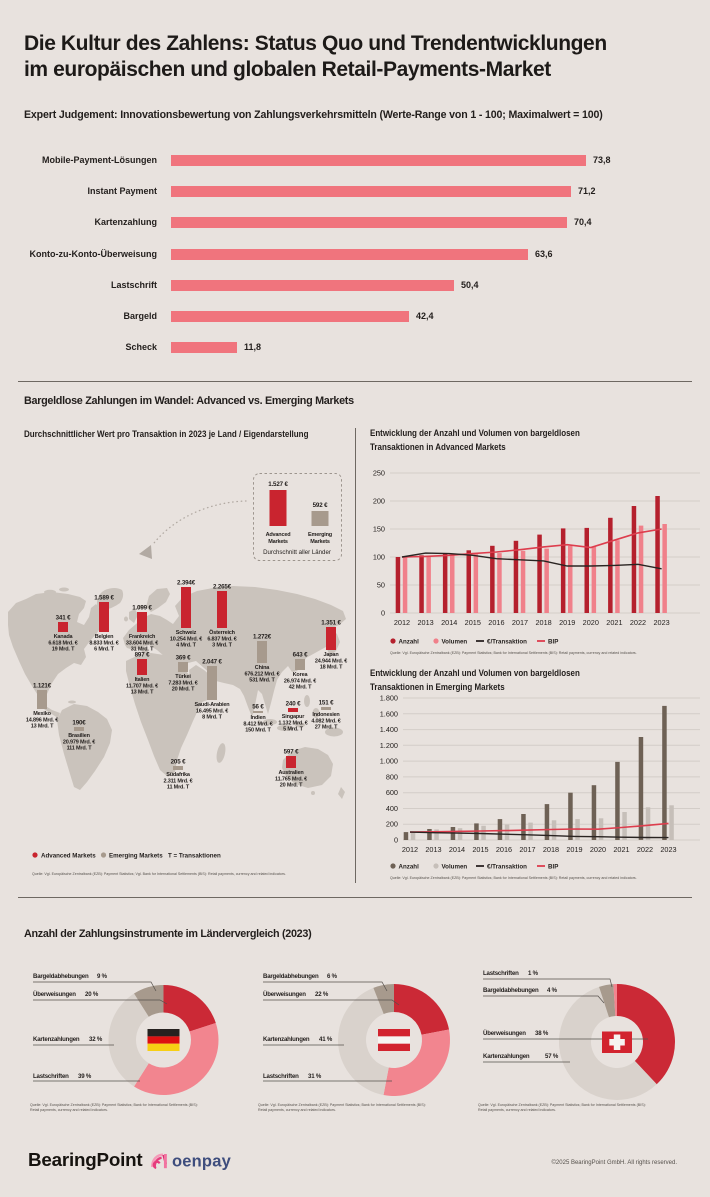  Describe the element at coordinates (178, 788) in the screenshot. I see `svg-text: 11 Mrd. T` at that location.